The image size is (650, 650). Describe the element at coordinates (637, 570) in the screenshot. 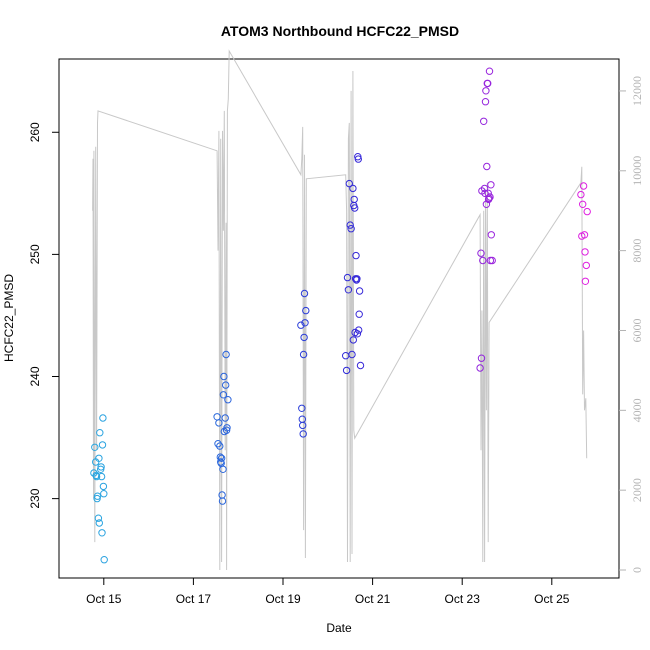

I see `y2-tick-label: 0` at that location.